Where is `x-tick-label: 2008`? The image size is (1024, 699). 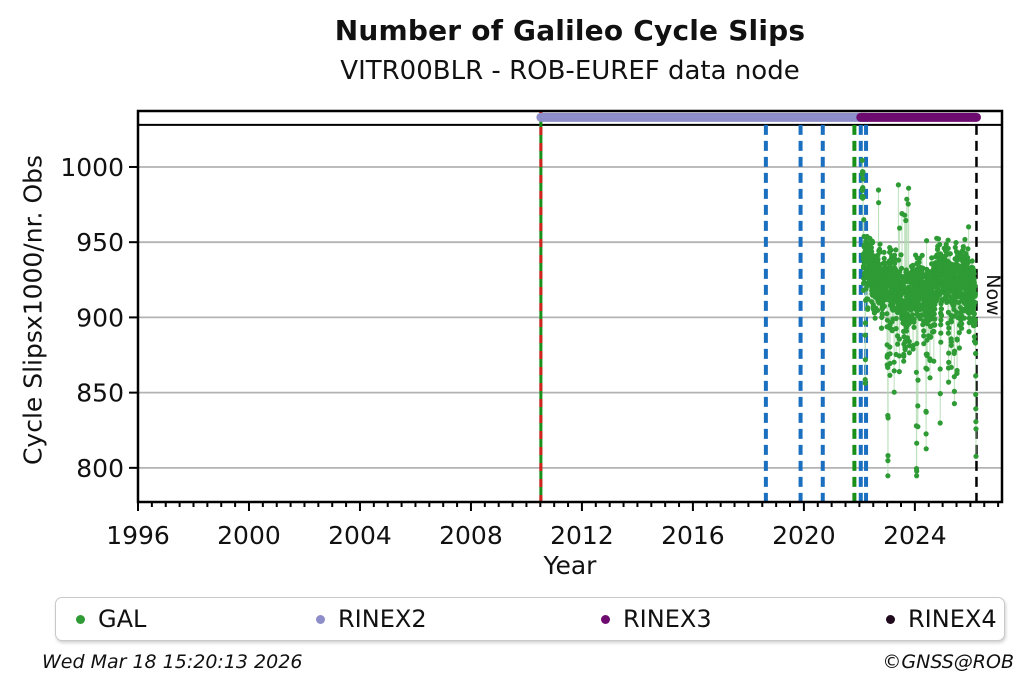
x-tick-label: 2008 is located at coordinates (471, 535).